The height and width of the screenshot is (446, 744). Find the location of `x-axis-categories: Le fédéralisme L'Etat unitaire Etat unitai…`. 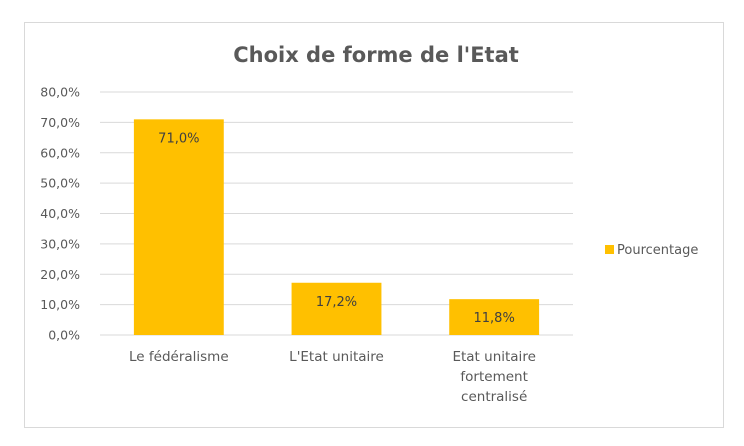

x-axis-categories: Le fédéralisme L'Etat unitaire Etat unitai… is located at coordinates (332, 377).